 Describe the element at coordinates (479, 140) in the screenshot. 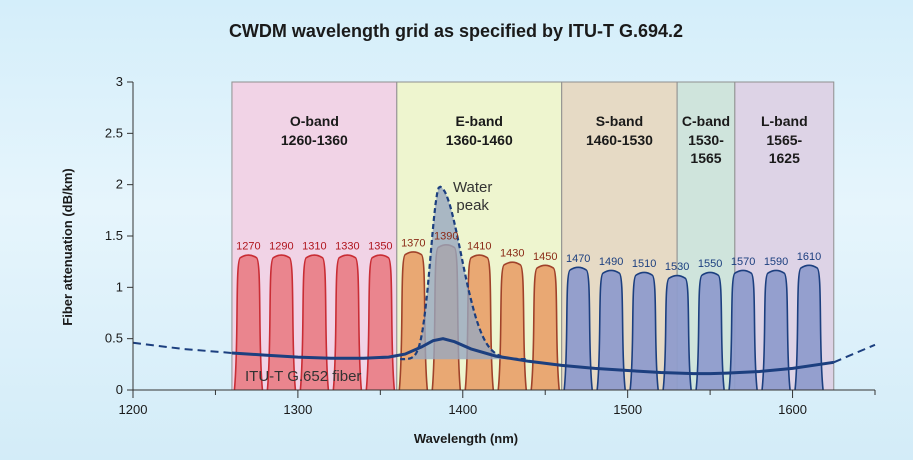

I see `band-range-2: 1360-1460` at that location.